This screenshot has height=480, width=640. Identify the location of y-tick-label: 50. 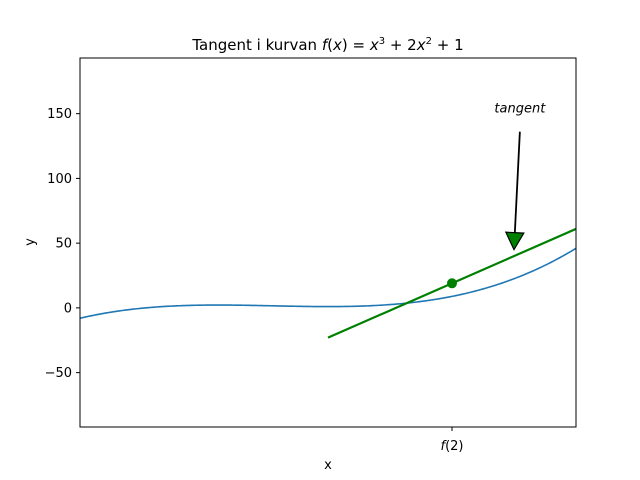
(63, 244).